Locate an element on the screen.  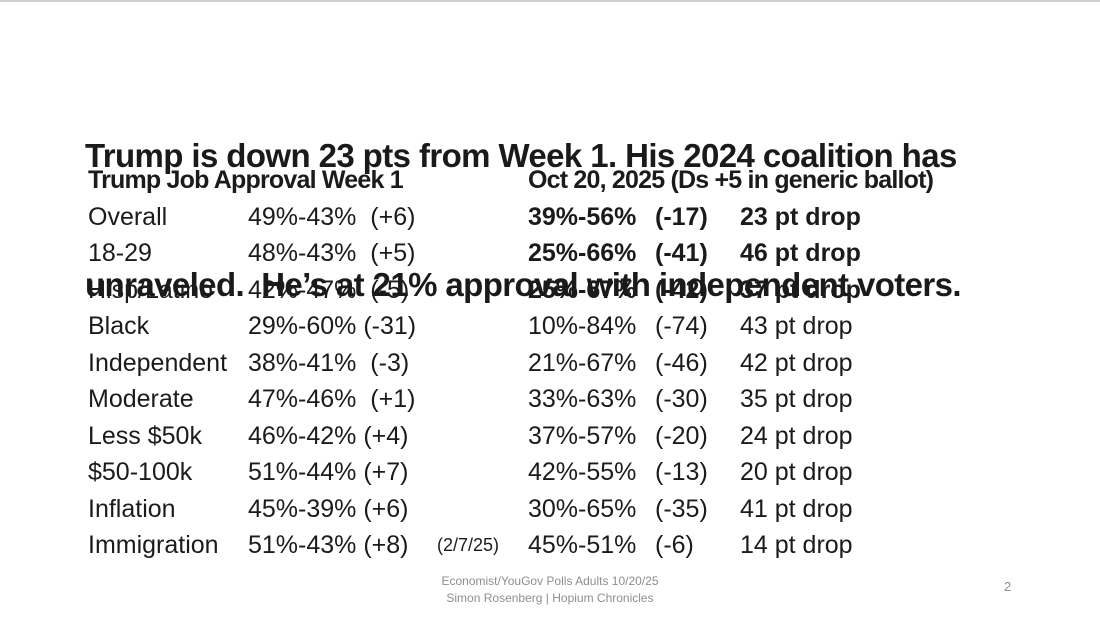
row-label: Overall is located at coordinates (128, 216).